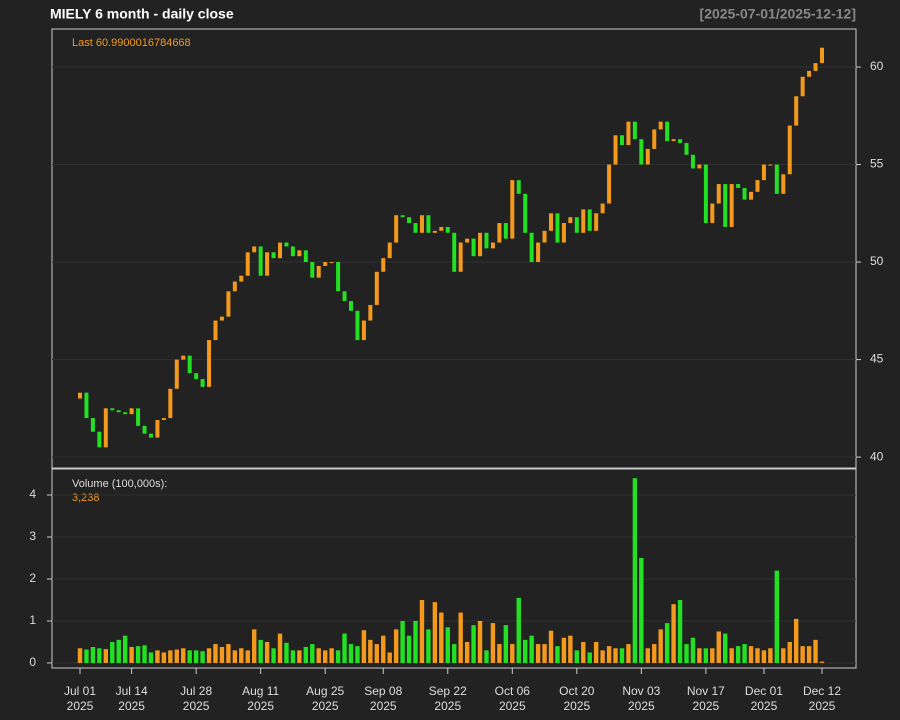 The image size is (900, 720). Describe the element at coordinates (80, 691) in the screenshot. I see `x-tick-label: Jul 01` at that location.